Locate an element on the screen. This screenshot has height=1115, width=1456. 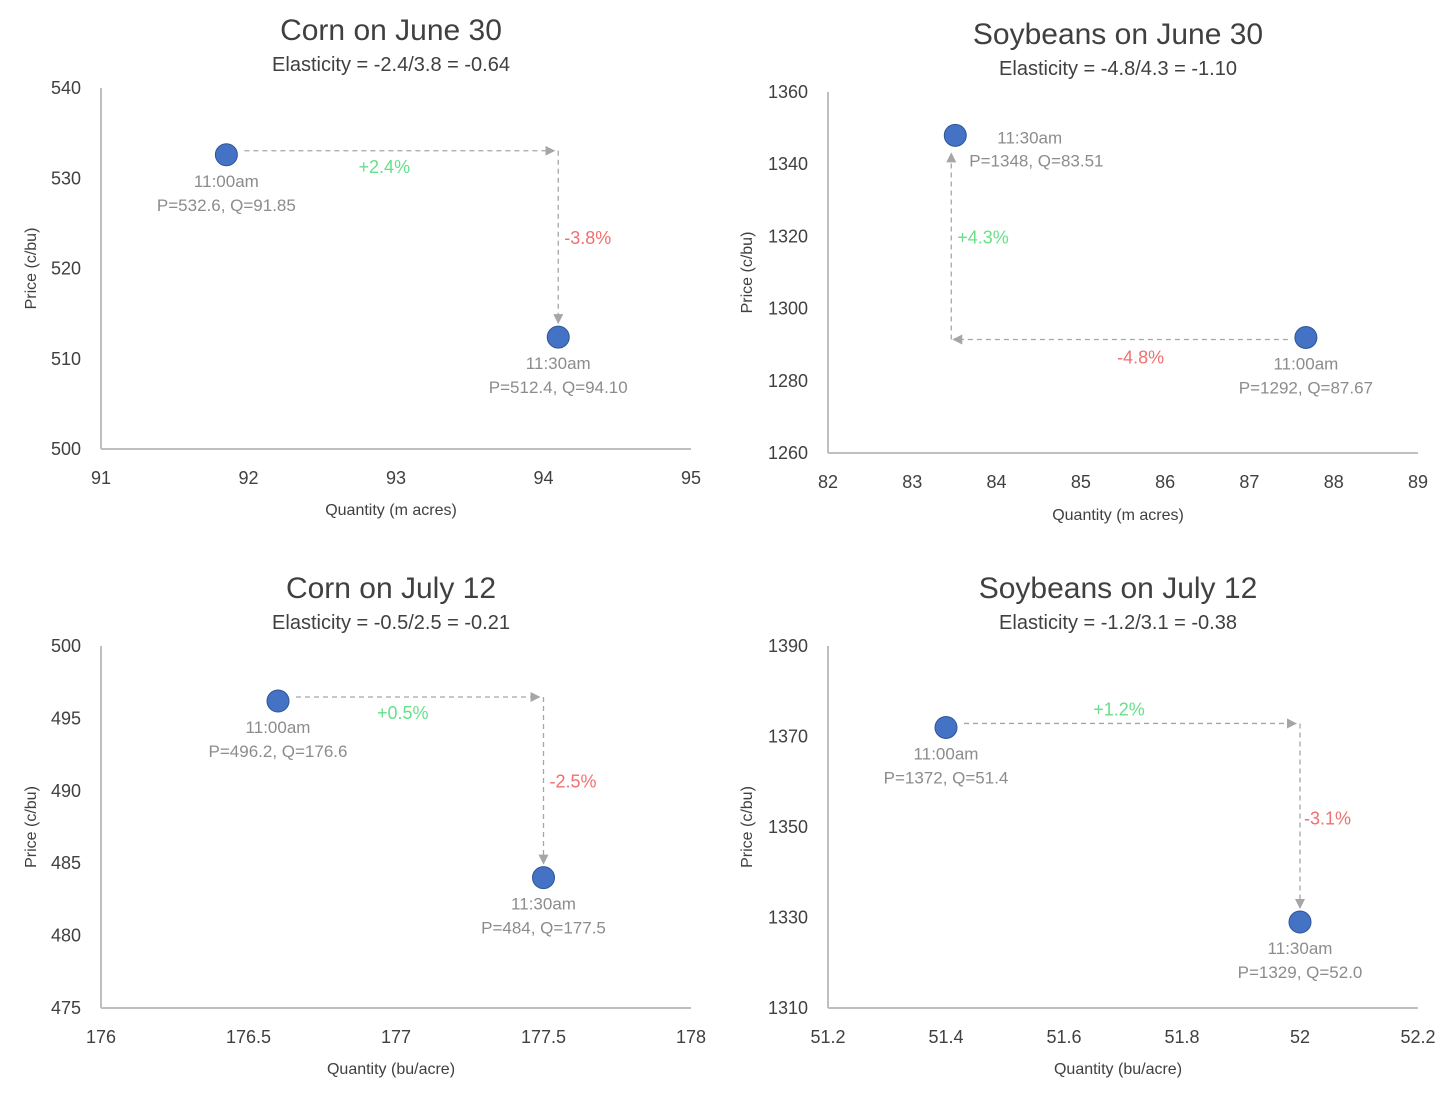
y-tick-label: 1310 is located at coordinates (788, 1008).